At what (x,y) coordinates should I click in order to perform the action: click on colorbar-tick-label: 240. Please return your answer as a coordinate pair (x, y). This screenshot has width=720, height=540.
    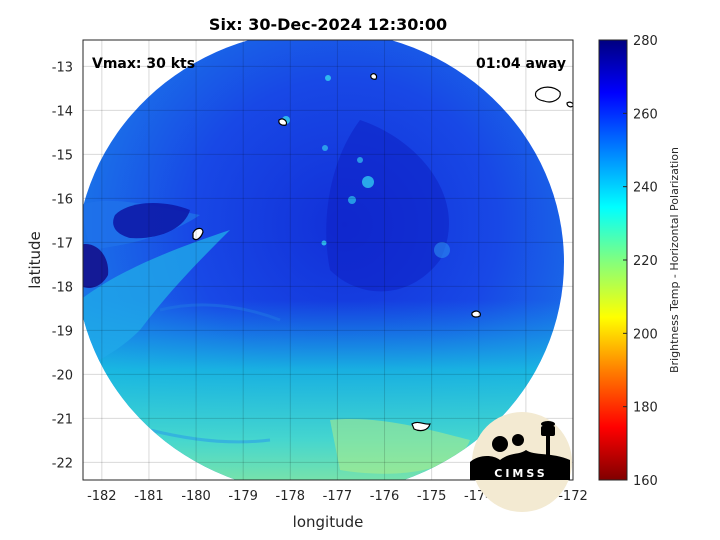
    Looking at the image, I should click on (645, 188).